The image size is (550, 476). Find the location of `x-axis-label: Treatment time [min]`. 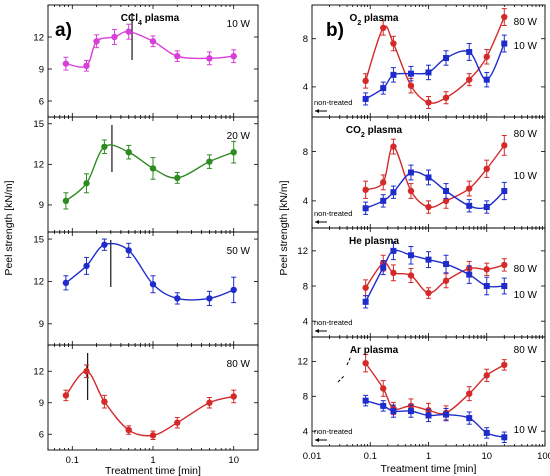

x-axis-label: Treatment time [min] is located at coordinates (153, 470).